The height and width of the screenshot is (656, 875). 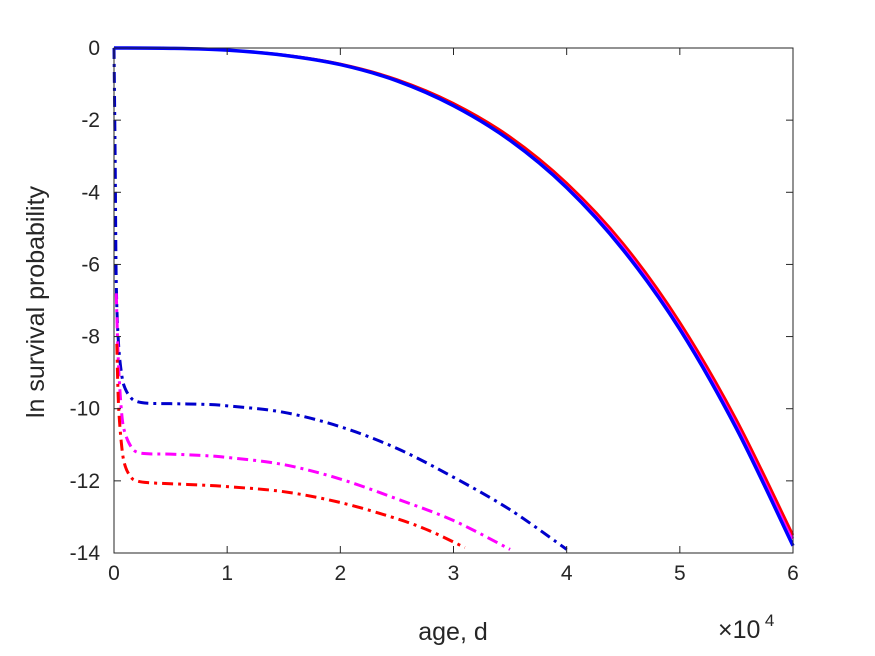 I want to click on x-tick-label: 1, so click(x=227, y=573).